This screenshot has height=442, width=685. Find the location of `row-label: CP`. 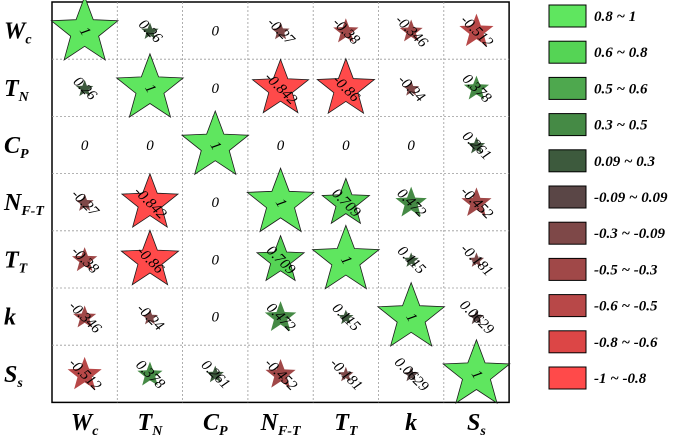

row-label: CP is located at coordinates (16, 147).